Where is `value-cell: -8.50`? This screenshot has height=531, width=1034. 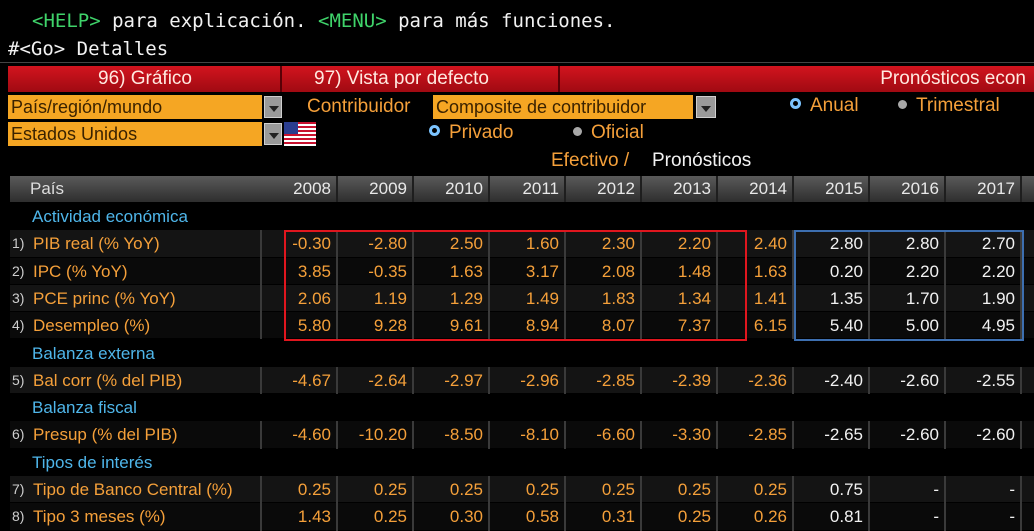 value-cell: -8.50 is located at coordinates (452, 435).